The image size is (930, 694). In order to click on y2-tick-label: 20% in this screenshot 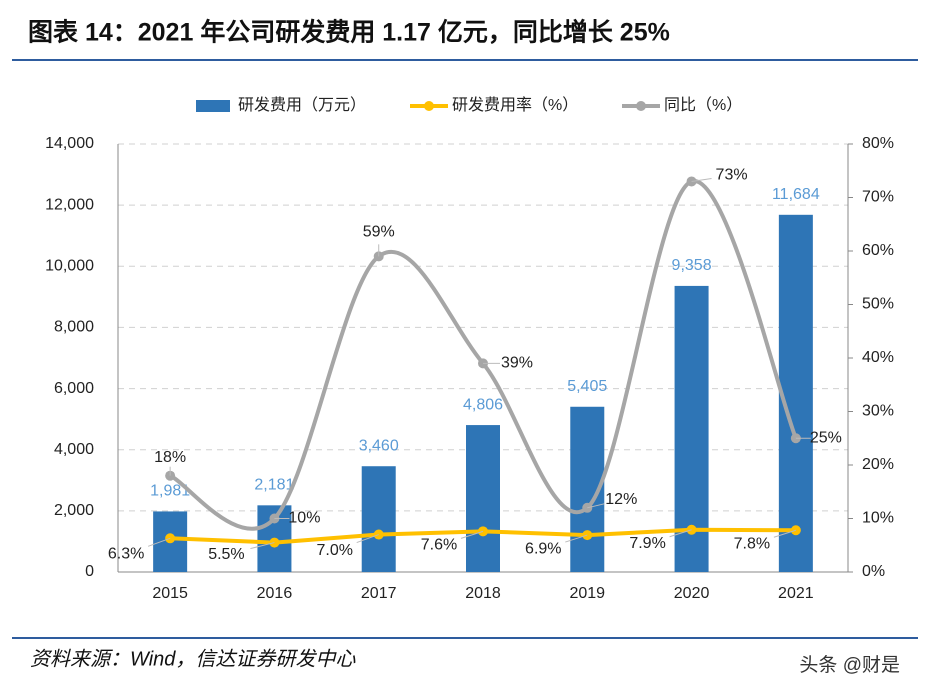, I will do `click(878, 464)`.